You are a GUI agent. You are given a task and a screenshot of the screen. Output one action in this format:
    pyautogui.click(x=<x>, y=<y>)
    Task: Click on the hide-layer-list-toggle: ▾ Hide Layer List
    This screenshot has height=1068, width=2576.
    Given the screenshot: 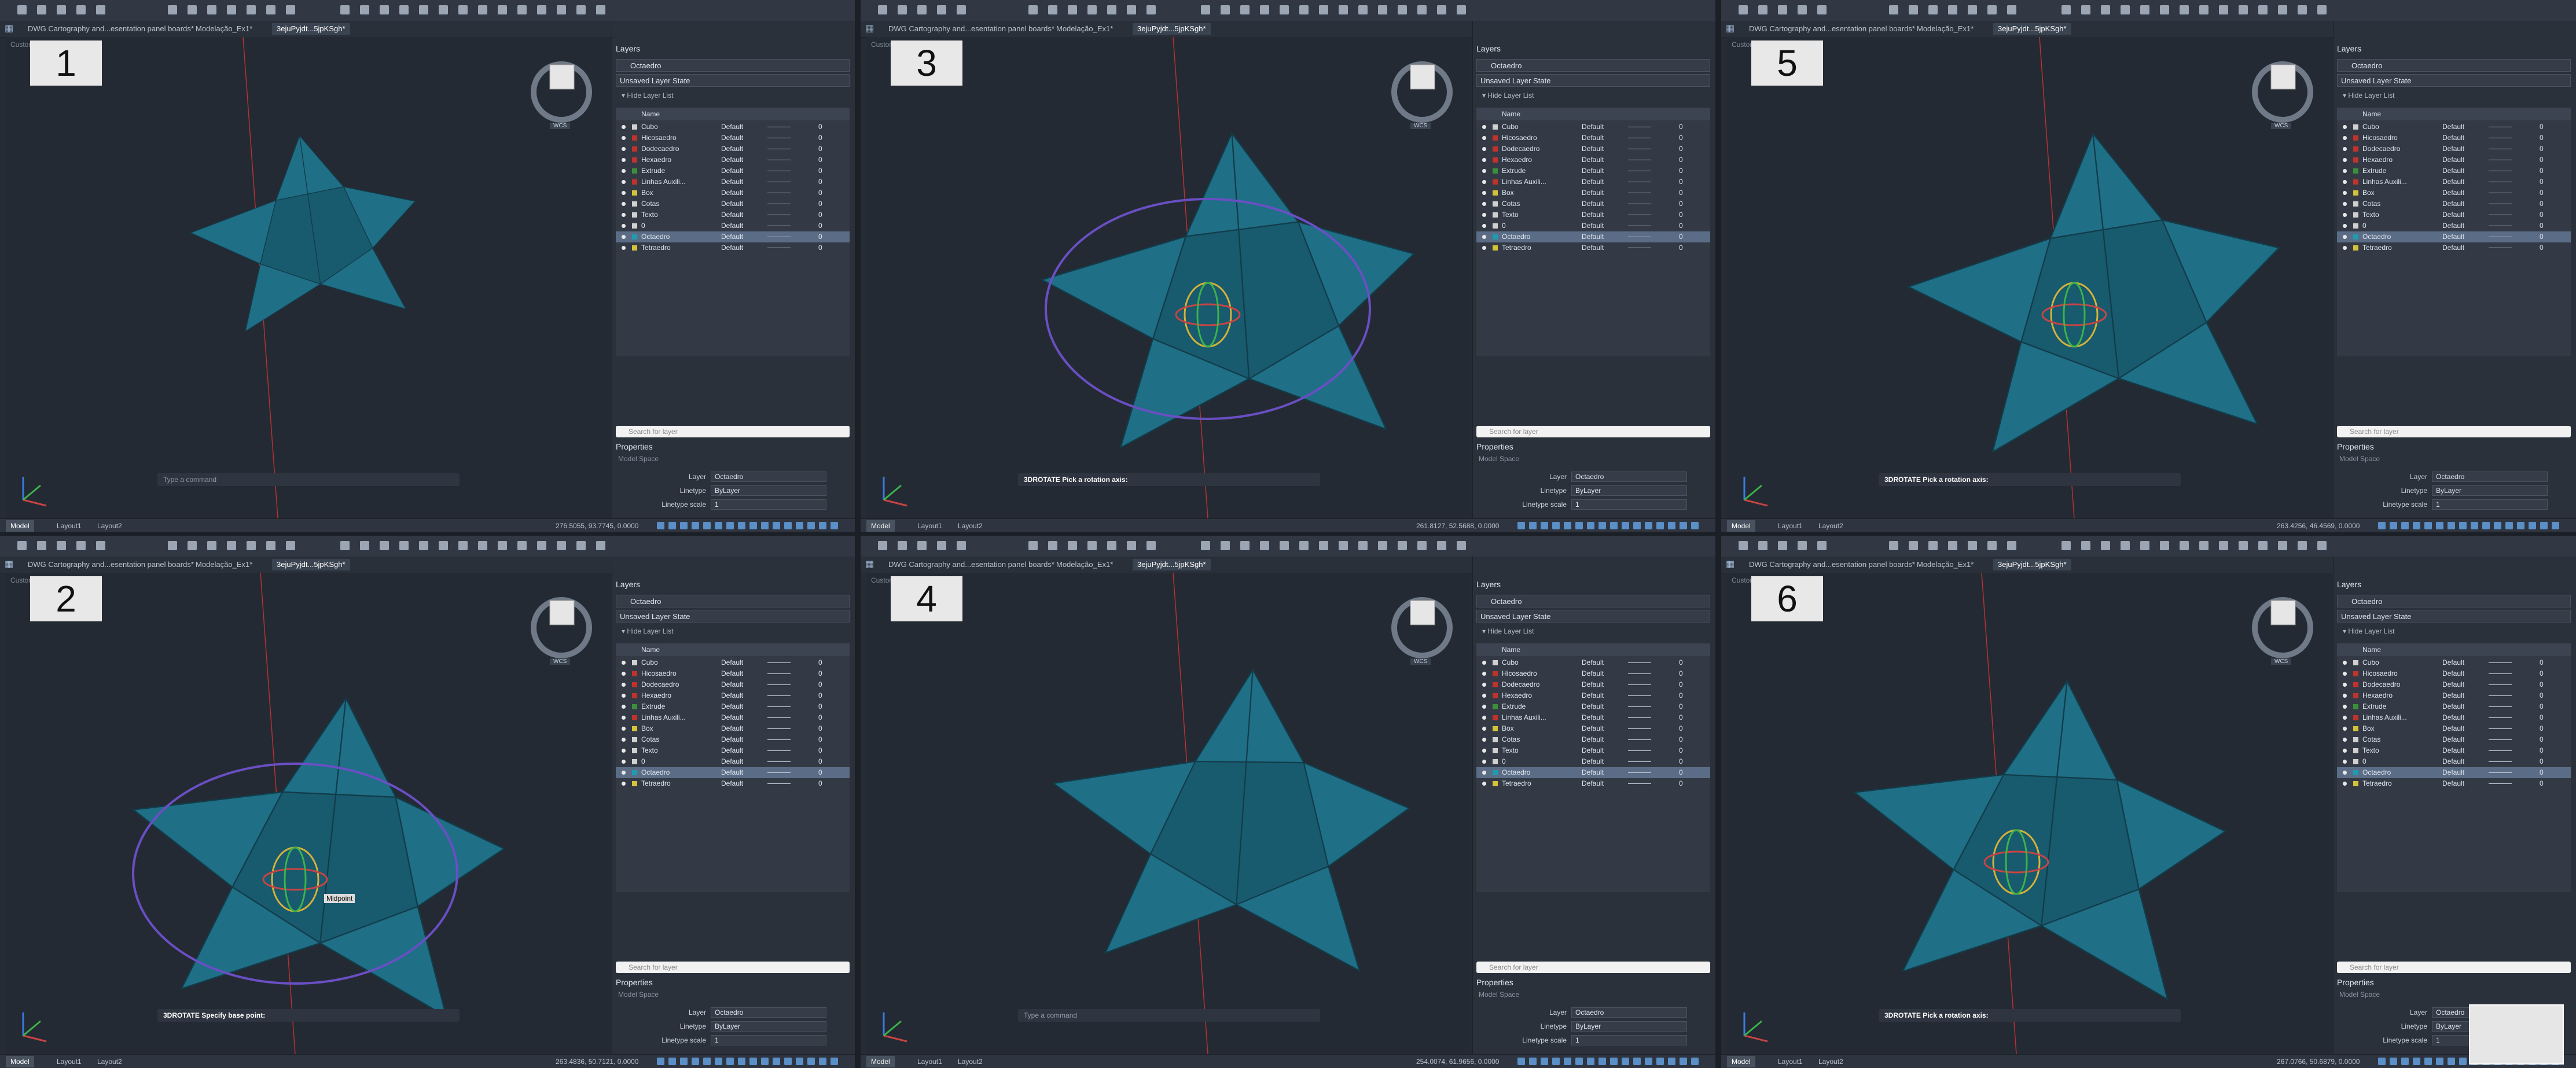 What is the action you would take?
    pyautogui.click(x=647, y=631)
    